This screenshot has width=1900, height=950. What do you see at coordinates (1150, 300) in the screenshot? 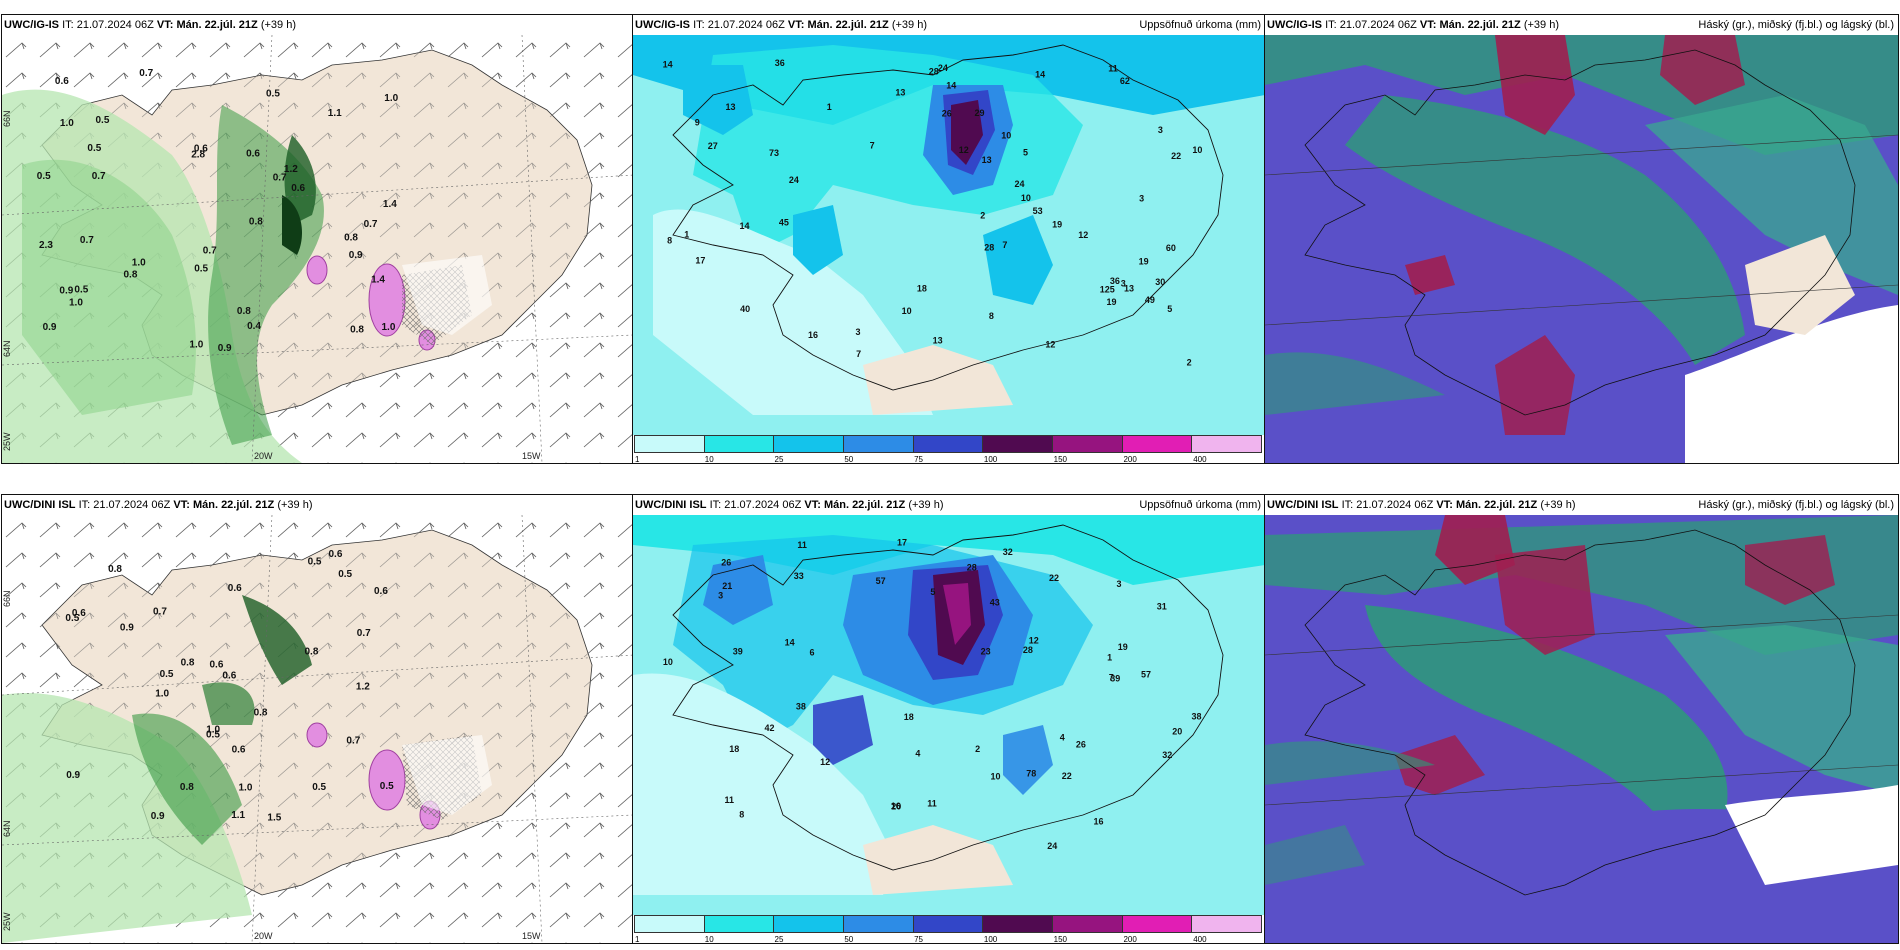
I see `map-value-label: 49` at bounding box center [1150, 300].